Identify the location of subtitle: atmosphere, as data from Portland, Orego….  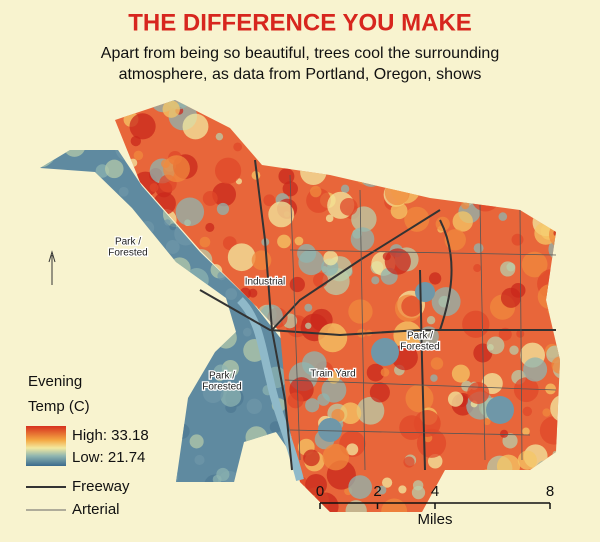
(300, 74).